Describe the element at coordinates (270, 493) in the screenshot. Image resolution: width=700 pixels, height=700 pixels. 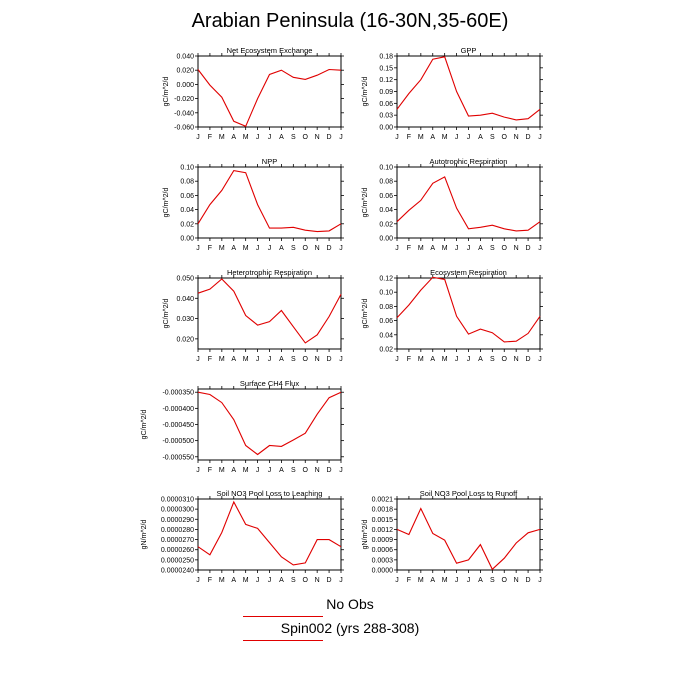
I see `panel-title: Soil NO3 Pool Loss to Leaching` at that location.